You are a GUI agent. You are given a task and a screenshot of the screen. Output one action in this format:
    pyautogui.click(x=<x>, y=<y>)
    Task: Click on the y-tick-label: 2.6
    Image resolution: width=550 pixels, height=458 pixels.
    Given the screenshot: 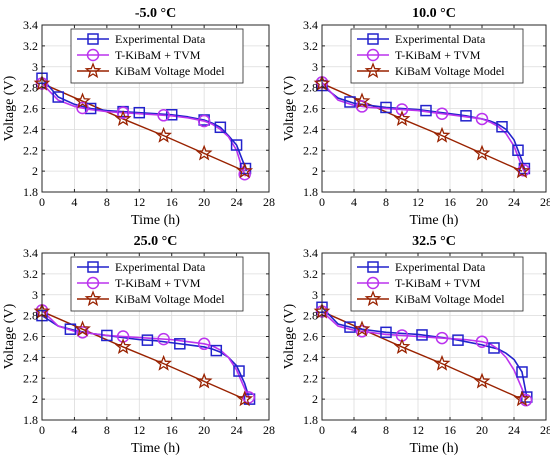 What is the action you would take?
    pyautogui.click(x=30, y=337)
    